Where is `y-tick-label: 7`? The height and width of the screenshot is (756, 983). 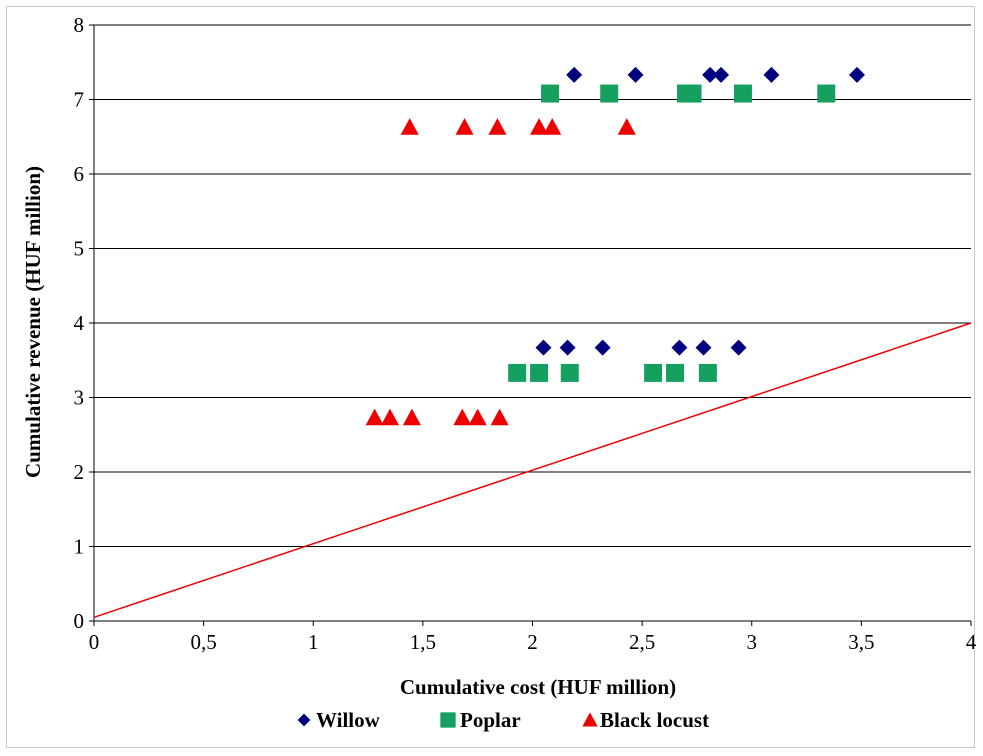
y-tick-label: 7 is located at coordinates (79, 100).